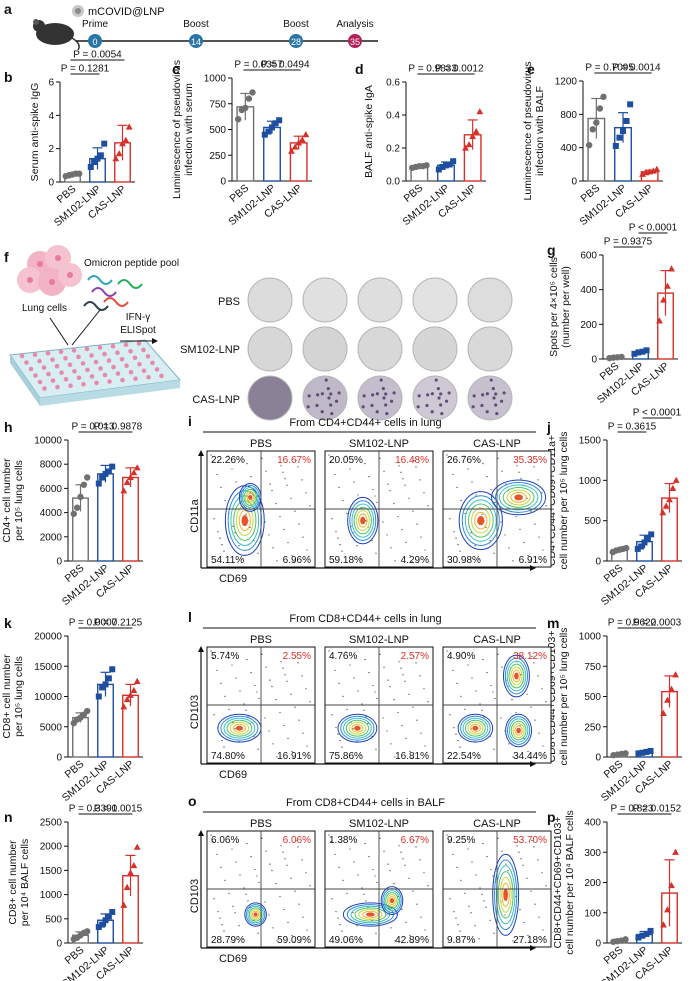 The width and height of the screenshot is (699, 981). What do you see at coordinates (51, 489) in the screenshot?
I see `y-tick-label: 6000` at bounding box center [51, 489].